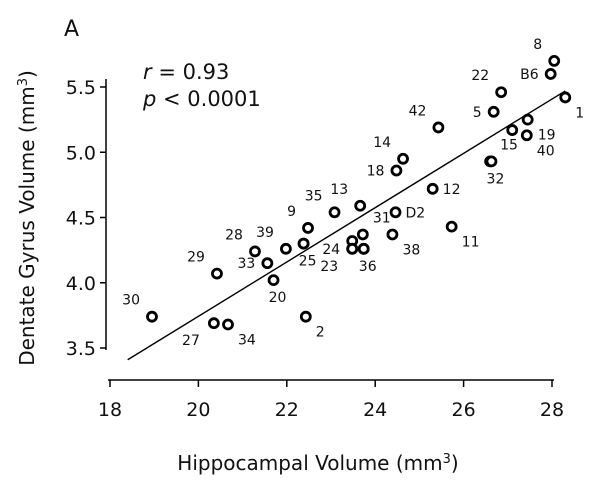  I want to click on y-axis-title: Dentate Gyrus Volume (mm3), so click(27, 218).